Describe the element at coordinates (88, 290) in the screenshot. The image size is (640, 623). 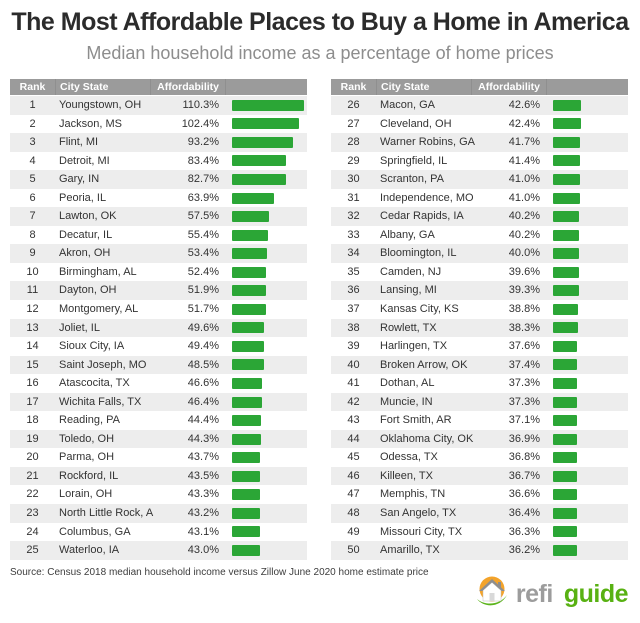
I see `city-cell: Dayton, OH` at that location.